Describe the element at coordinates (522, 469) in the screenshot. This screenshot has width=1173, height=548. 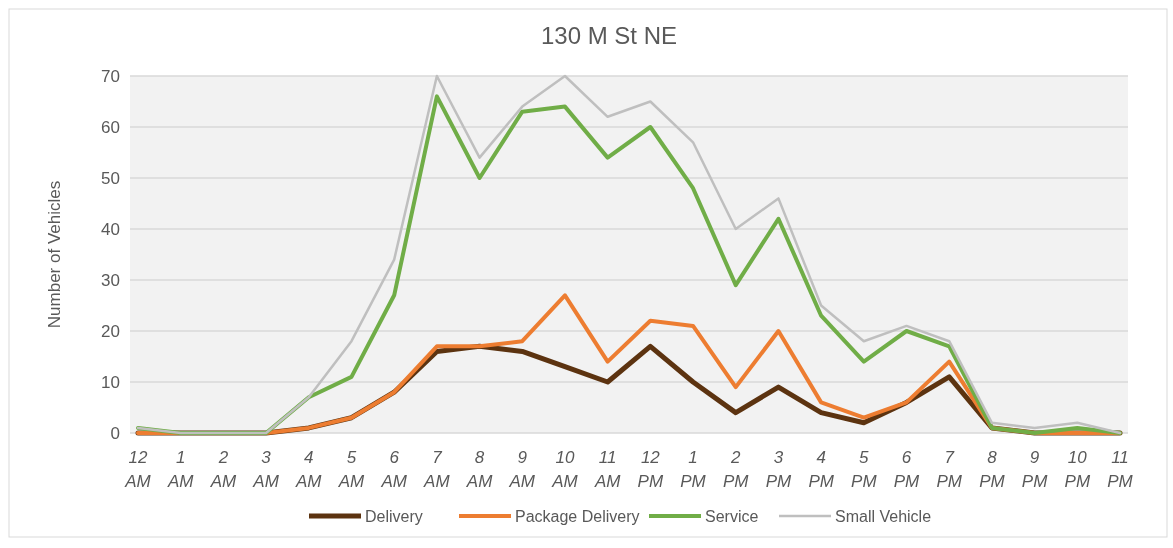
I see `x-tick-label: 9 AM` at that location.